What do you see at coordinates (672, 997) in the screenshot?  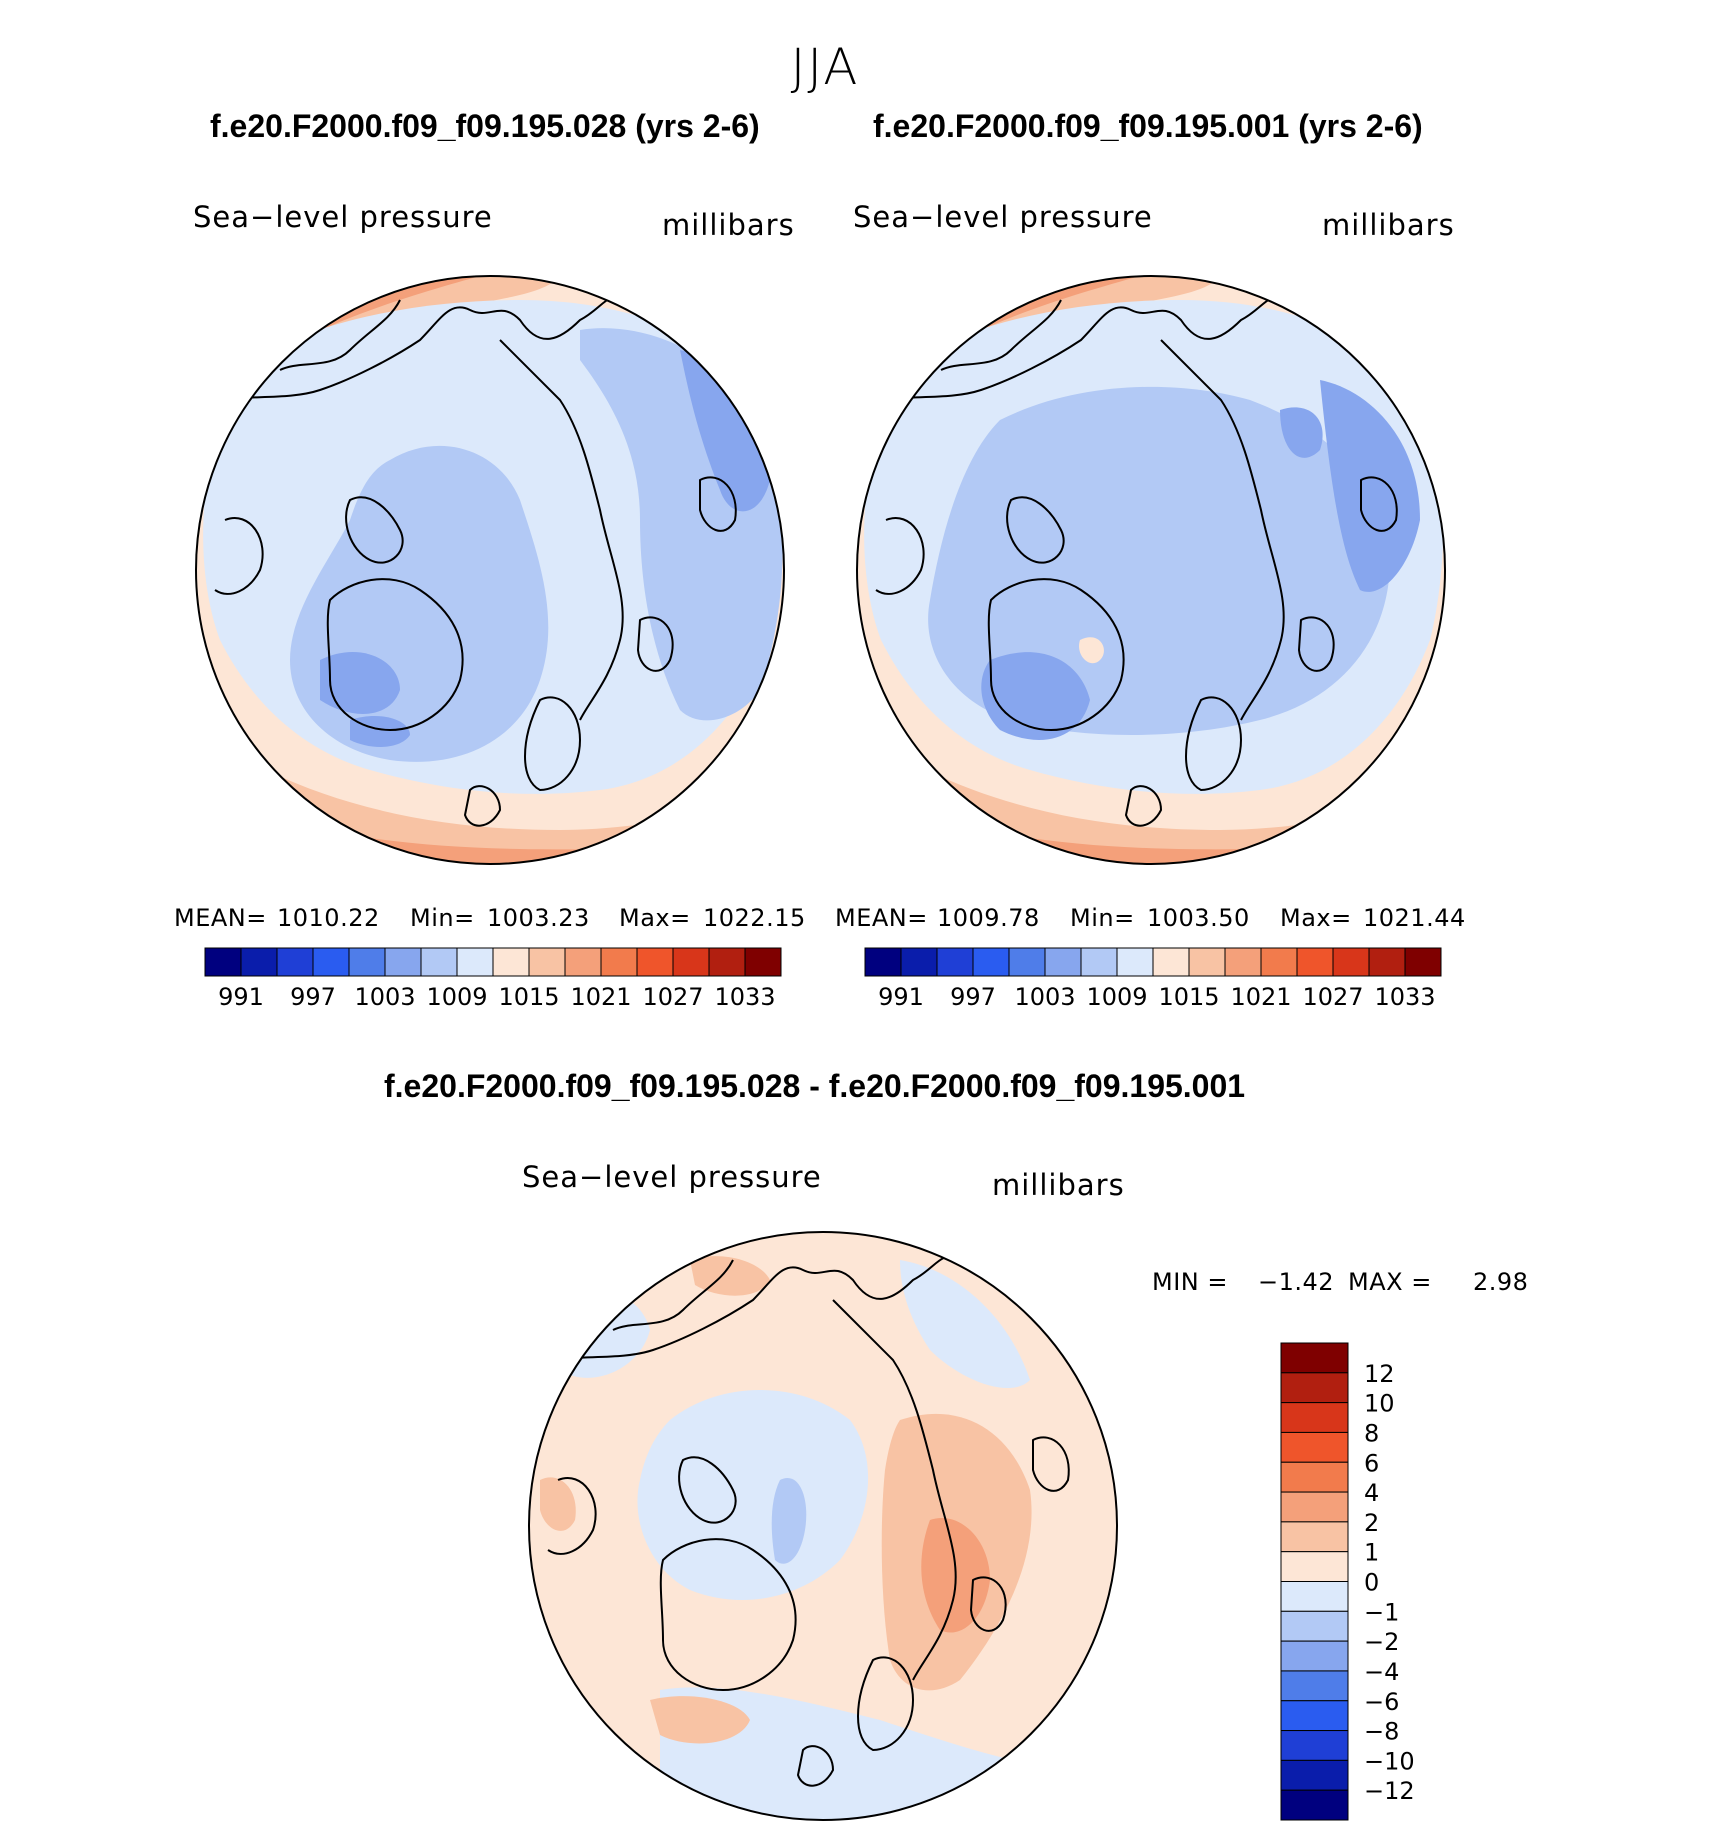 I see `colorbar1-tick-label: 1027` at bounding box center [672, 997].